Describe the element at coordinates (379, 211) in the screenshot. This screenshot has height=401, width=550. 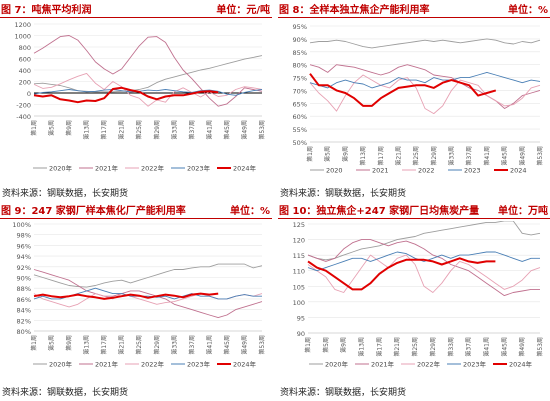
I see `chart-title: 图 10：独立焦企+247 家钢厂日均焦炭产量` at that location.